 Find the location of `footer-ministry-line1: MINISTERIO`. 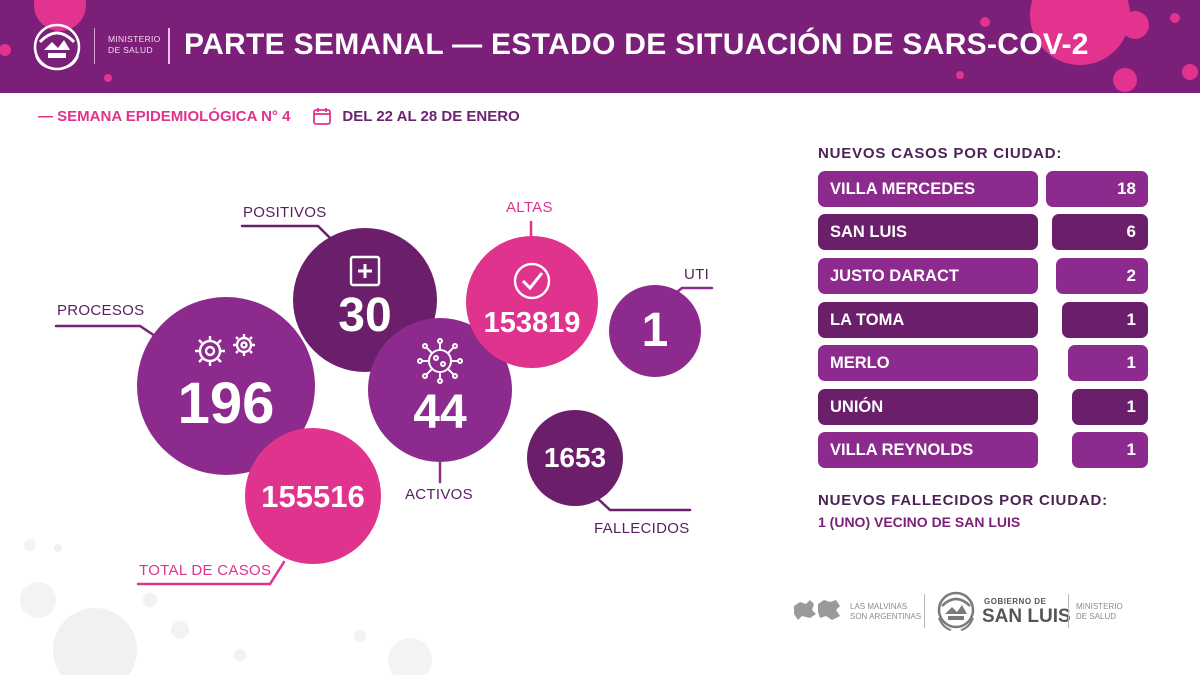

footer-ministry-line1: MINISTERIO is located at coordinates (1099, 606).